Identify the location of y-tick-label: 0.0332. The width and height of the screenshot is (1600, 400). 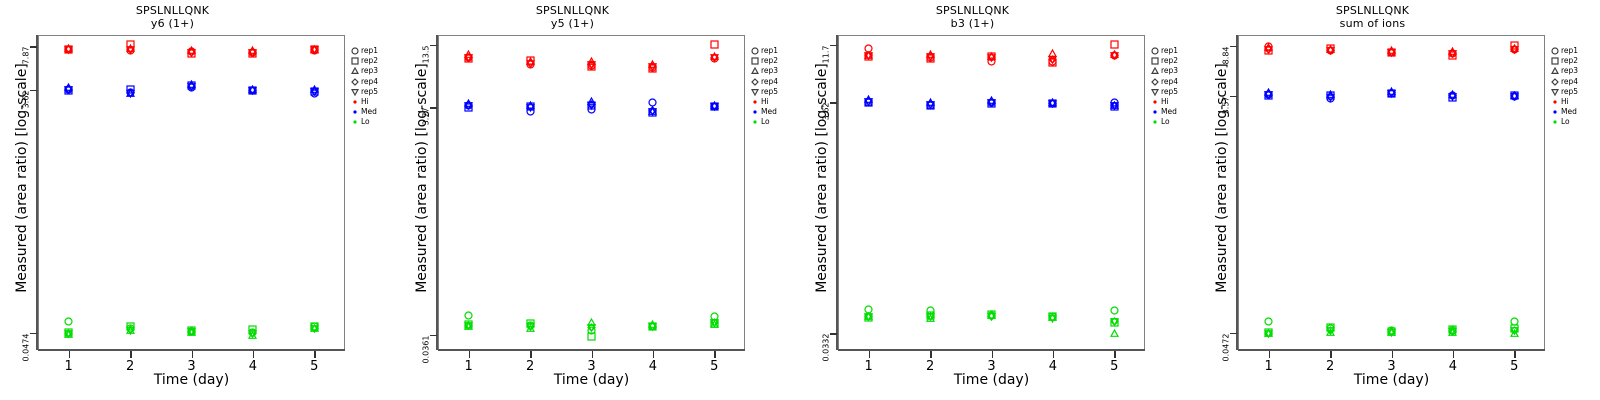
(826, 347).